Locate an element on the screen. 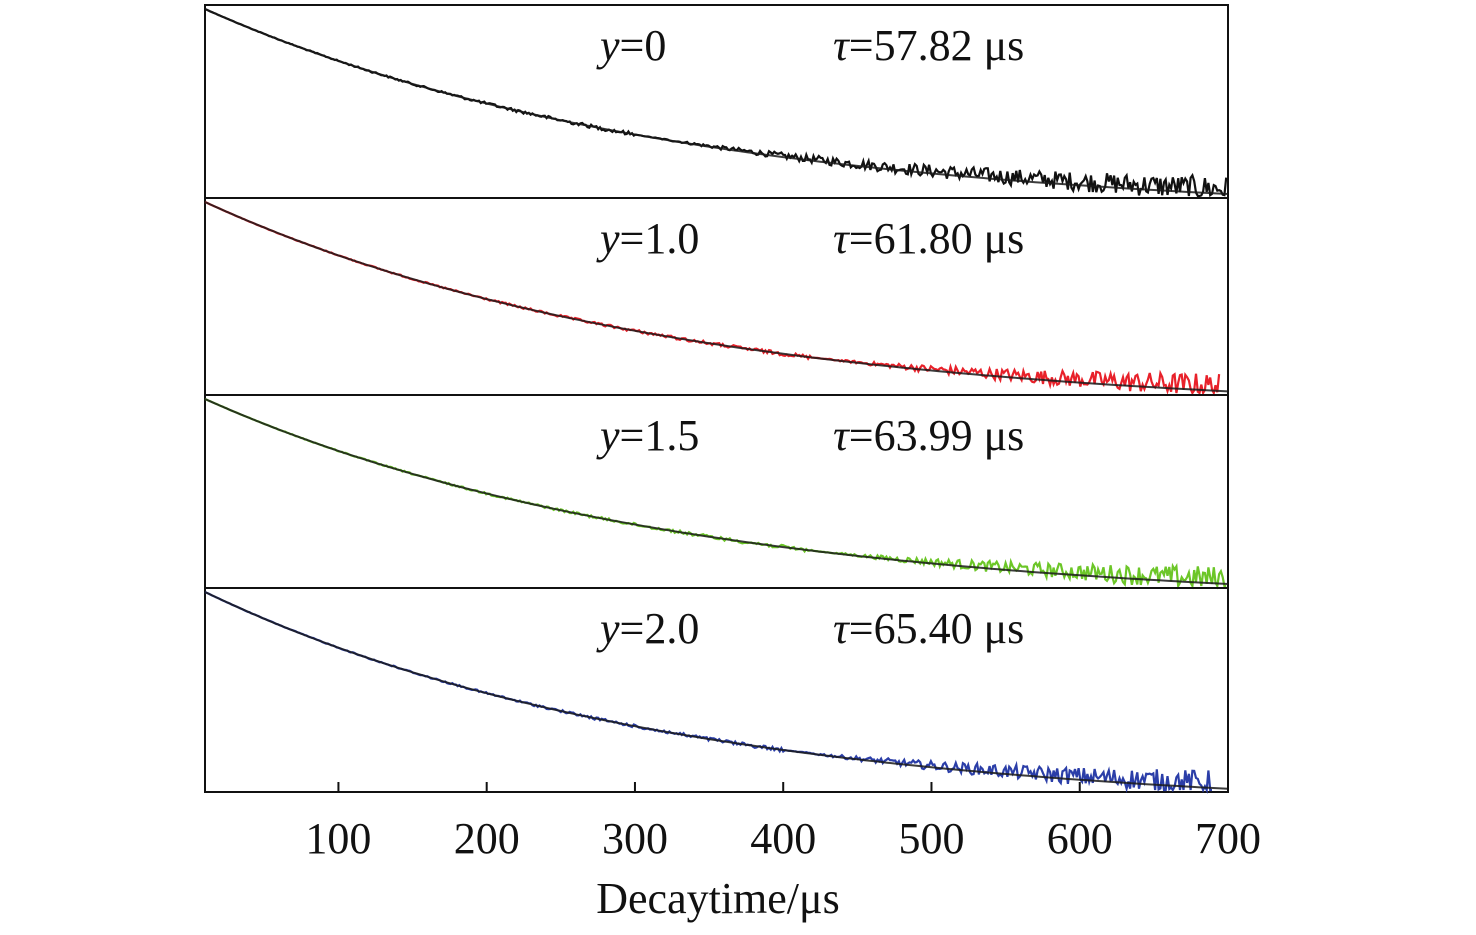 Image resolution: width=1476 pixels, height=935 pixels. x-tick-label-600: 600 is located at coordinates (1080, 838).